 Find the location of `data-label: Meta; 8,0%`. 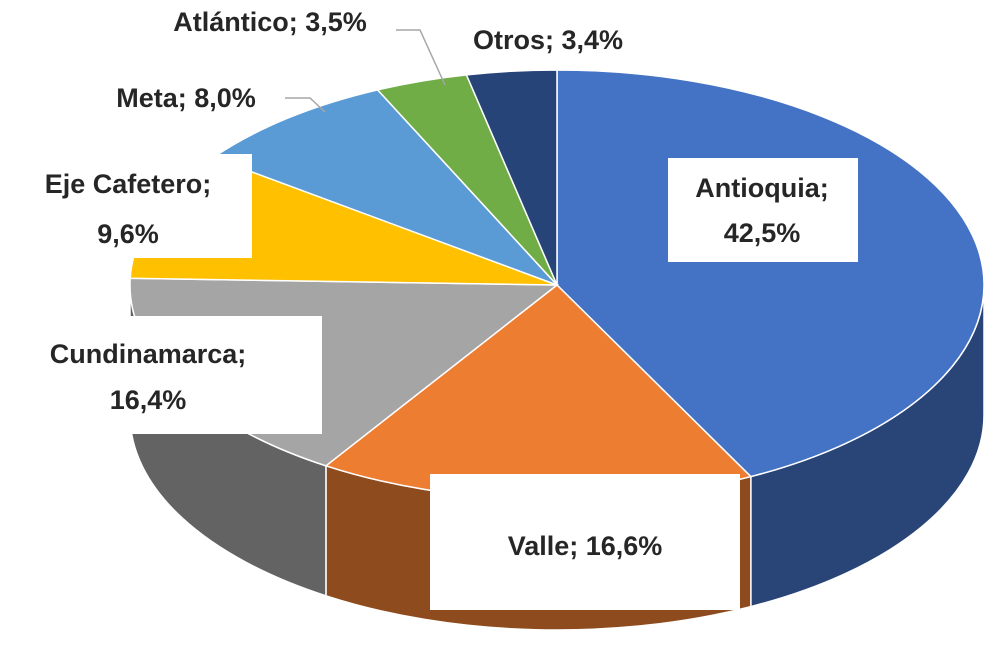

data-label: Meta; 8,0% is located at coordinates (186, 98).